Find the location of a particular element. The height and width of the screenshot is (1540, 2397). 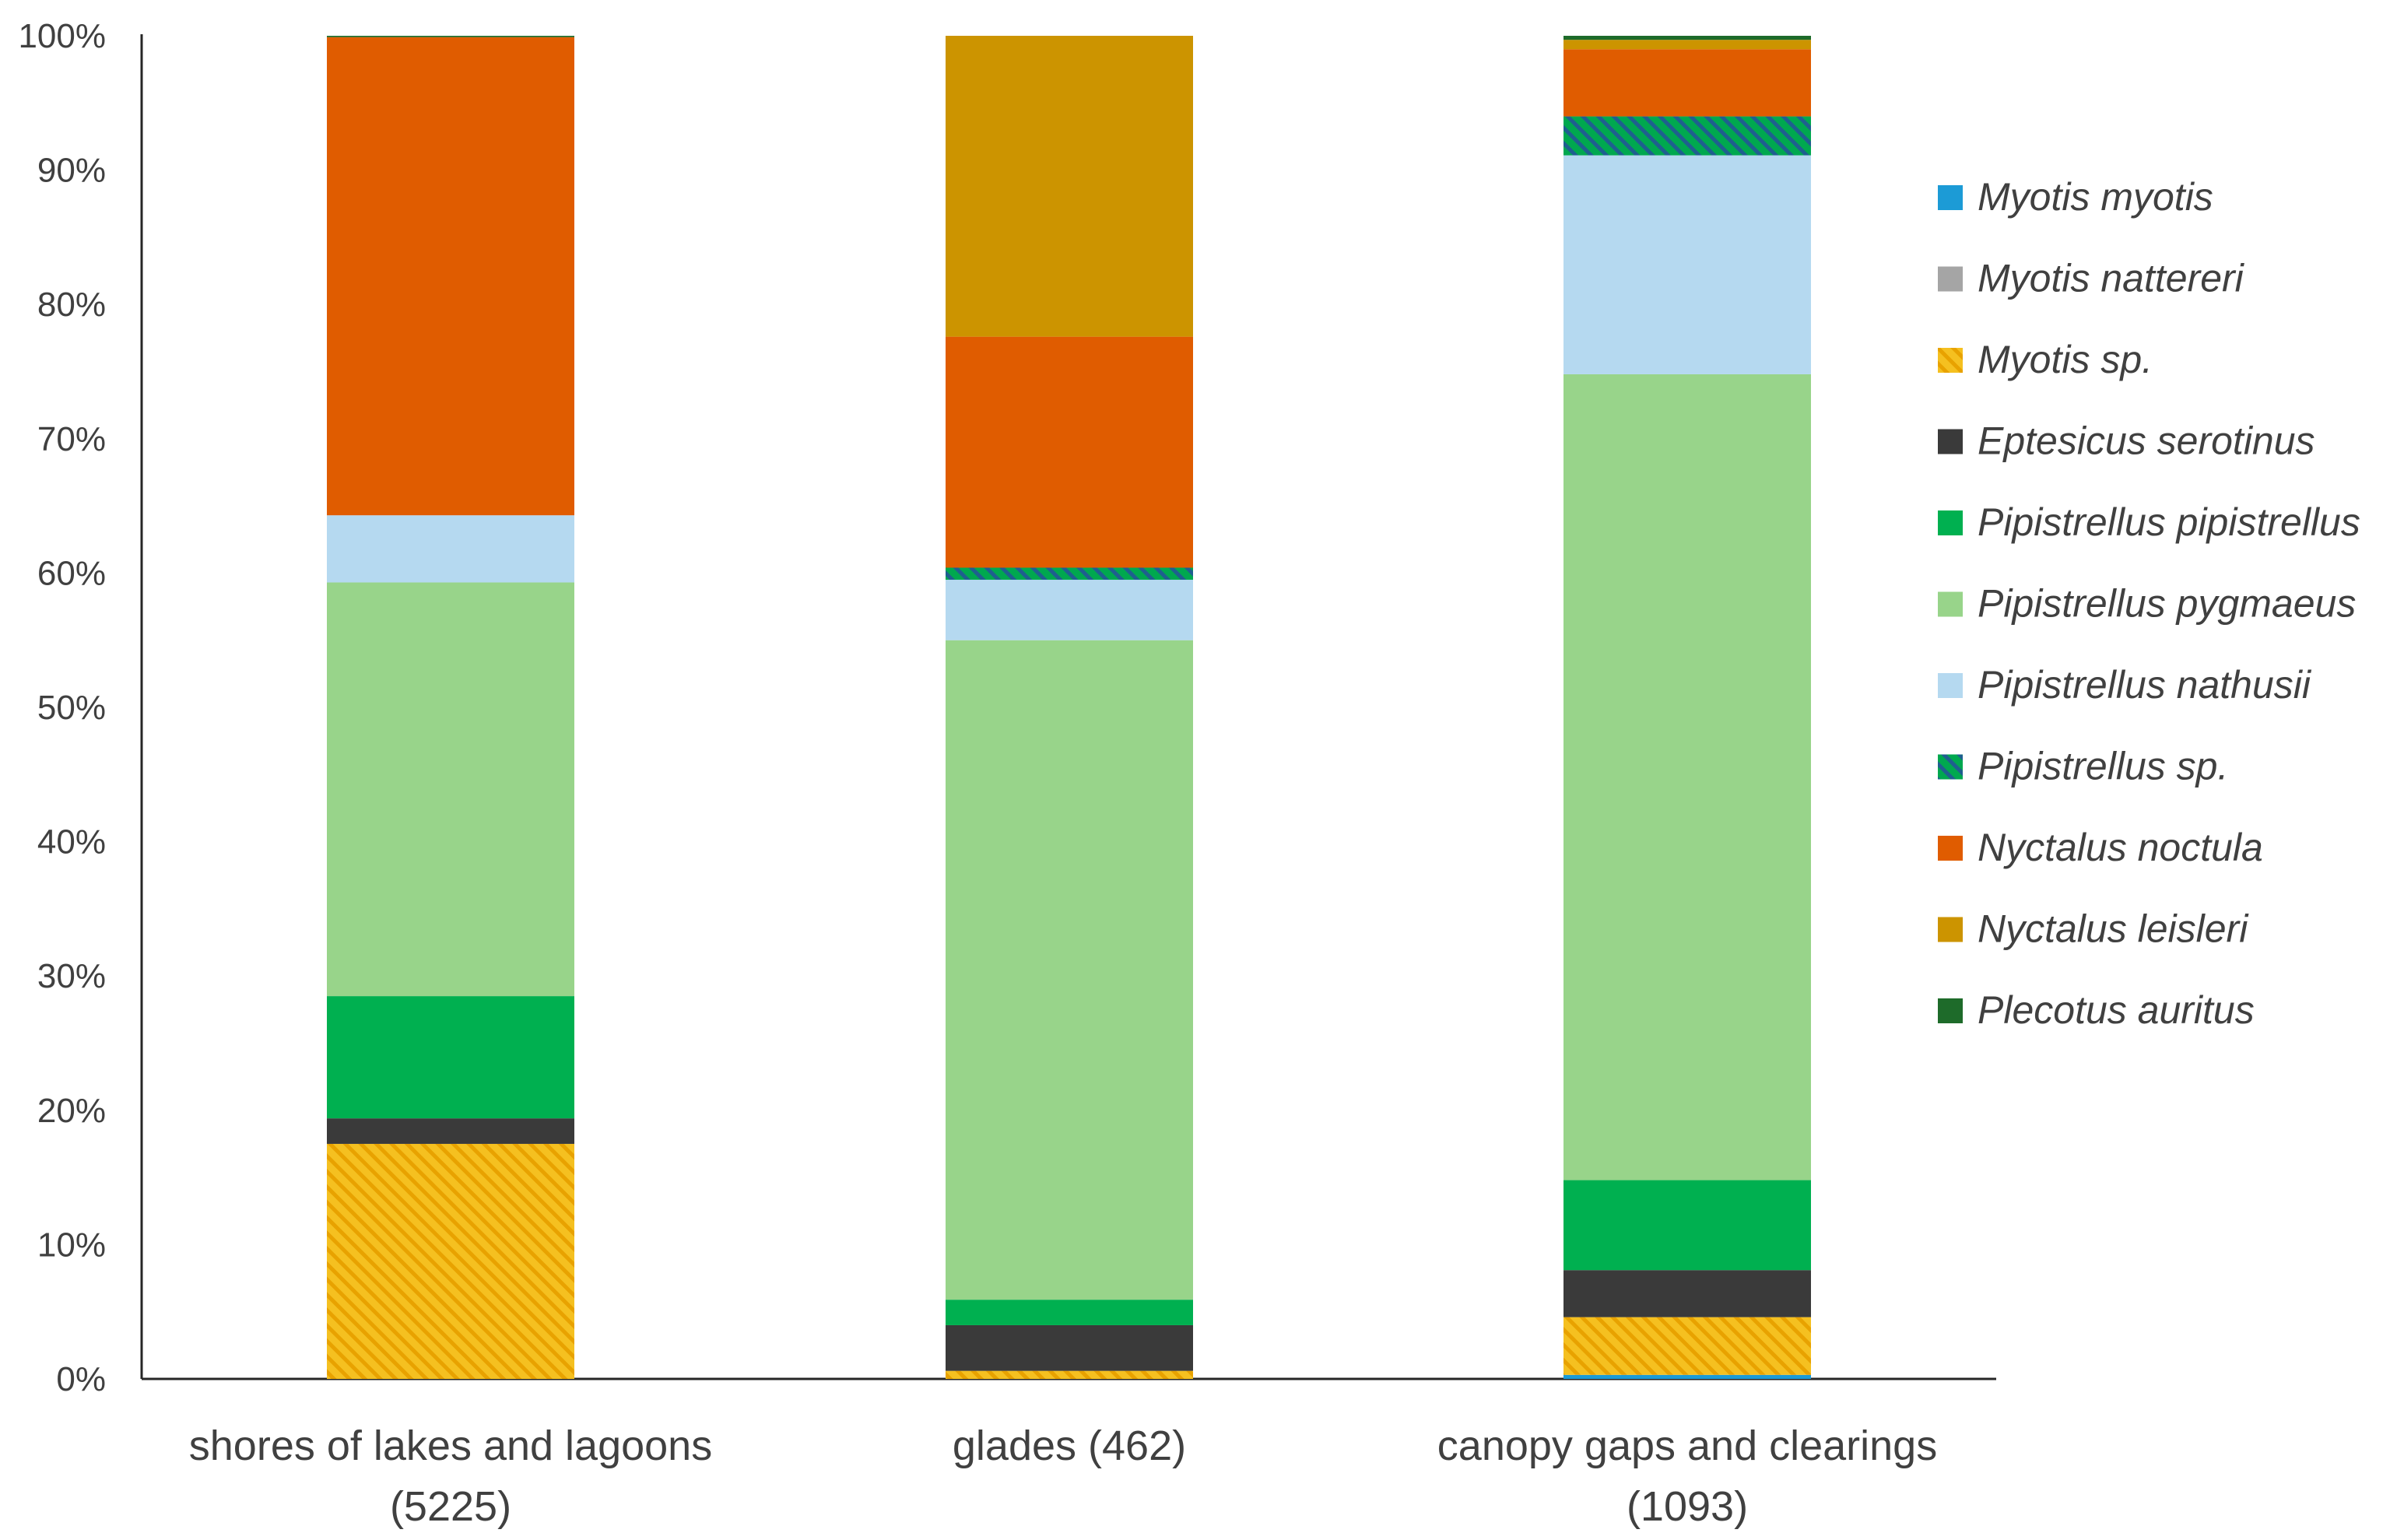

legend-label: Myotis myotis is located at coordinates (2095, 197).